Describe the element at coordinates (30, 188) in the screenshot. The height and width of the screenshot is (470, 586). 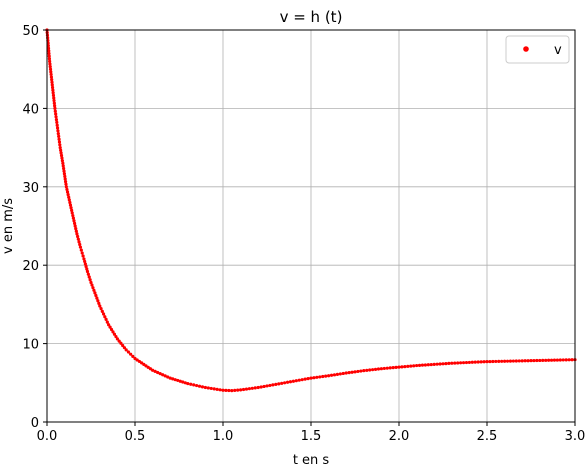
I see `y-tick-label: 30` at that location.